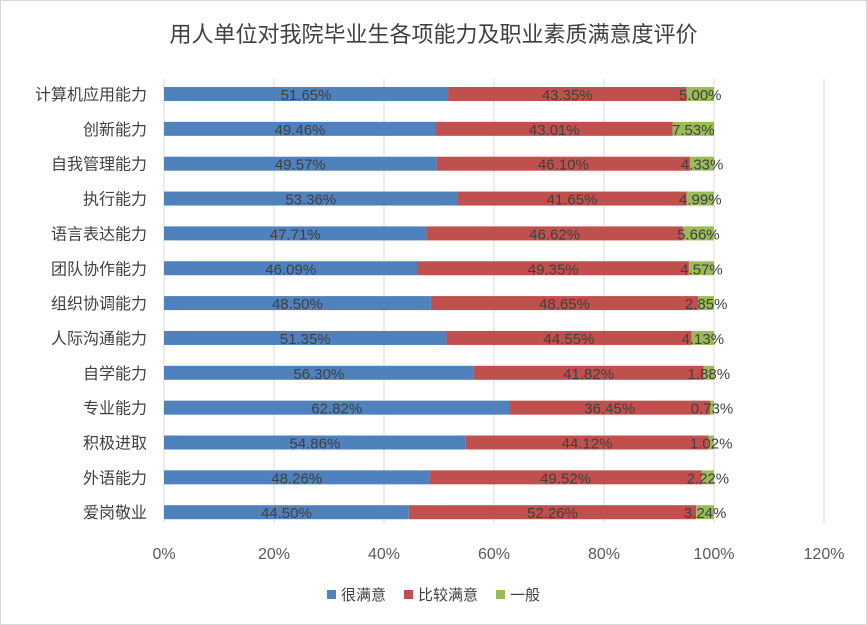 The image size is (867, 625). I want to click on data-label: 53.36%, so click(310, 200).